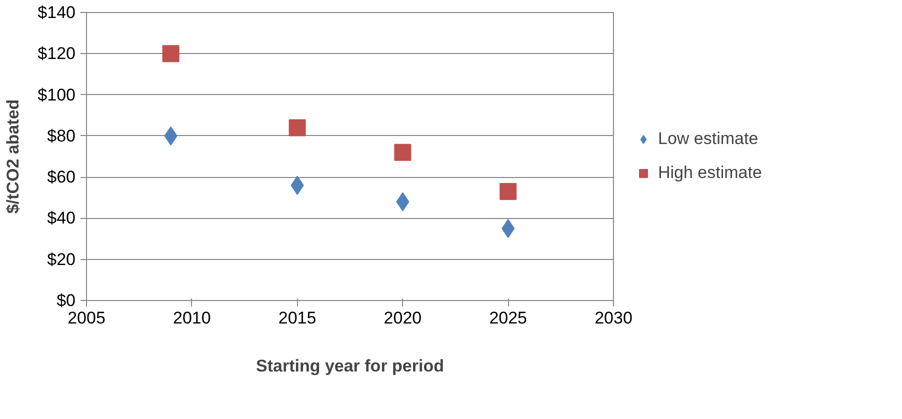 The height and width of the screenshot is (419, 902). I want to click on legend-label: Low estimate, so click(708, 139).